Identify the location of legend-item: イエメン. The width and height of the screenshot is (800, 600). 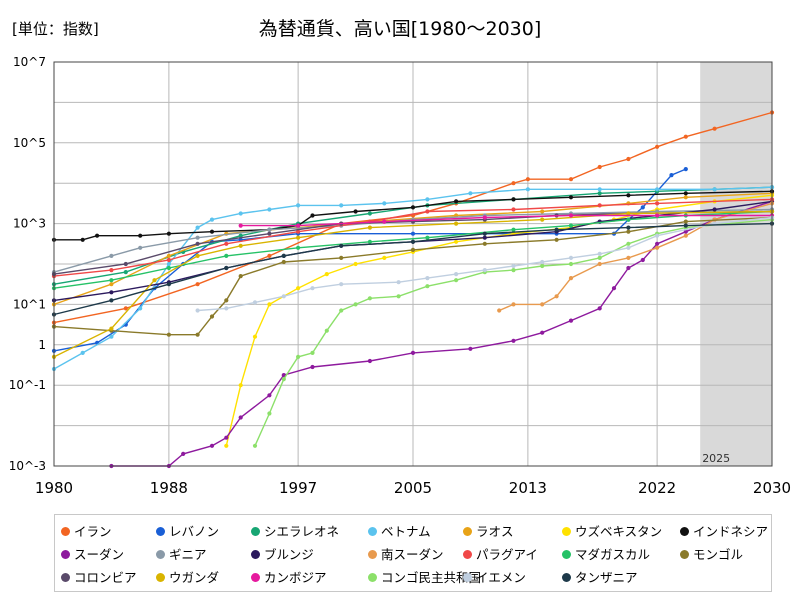
(494, 576).